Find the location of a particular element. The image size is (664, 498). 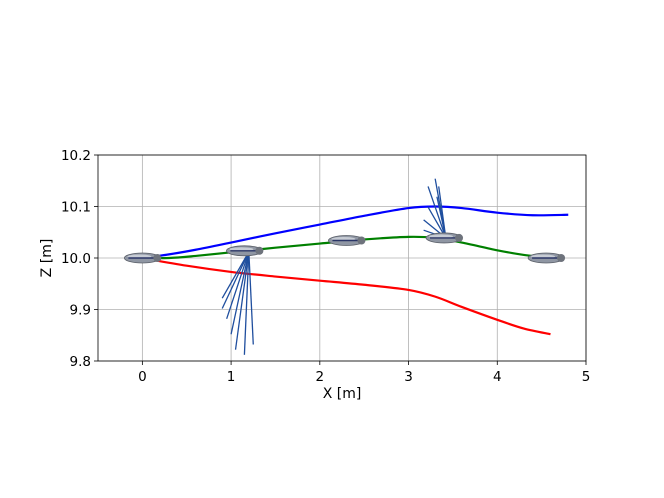

force-vectors is located at coordinates (334, 266).